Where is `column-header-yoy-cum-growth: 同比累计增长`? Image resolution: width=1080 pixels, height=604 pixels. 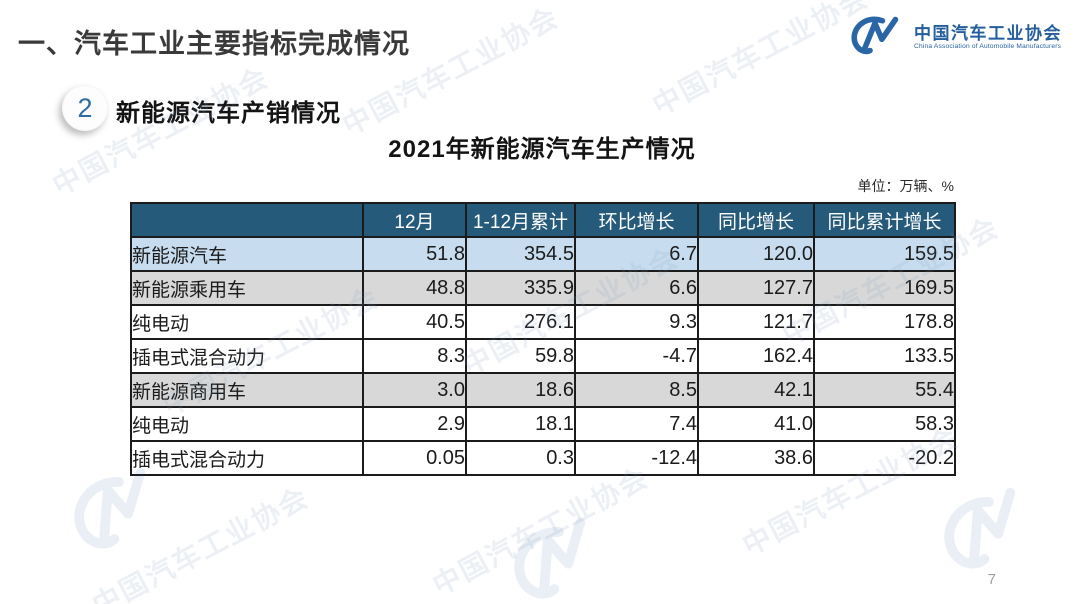 column-header-yoy-cum-growth: 同比累计增长 is located at coordinates (884, 220).